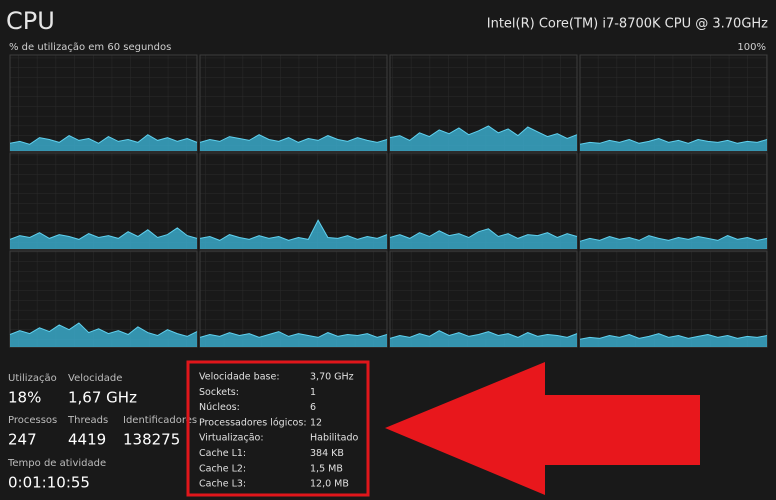 This screenshot has height=500, width=776. Describe the element at coordinates (151, 440) in the screenshot. I see `stat-value: 138275` at that location.